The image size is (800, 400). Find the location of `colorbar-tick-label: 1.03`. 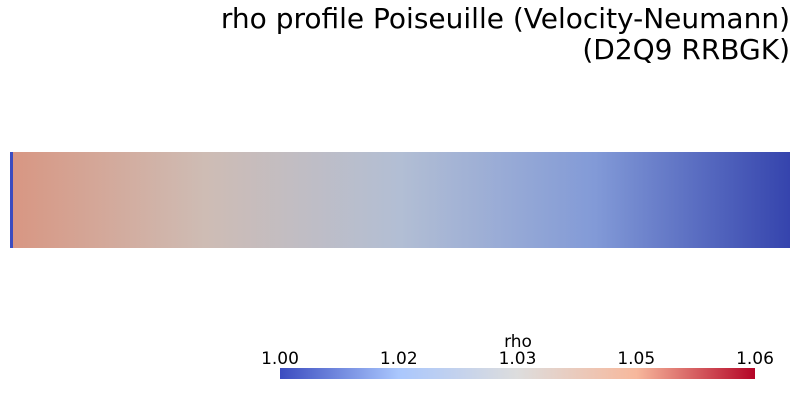

colorbar-tick-label: 1.03 is located at coordinates (518, 359).